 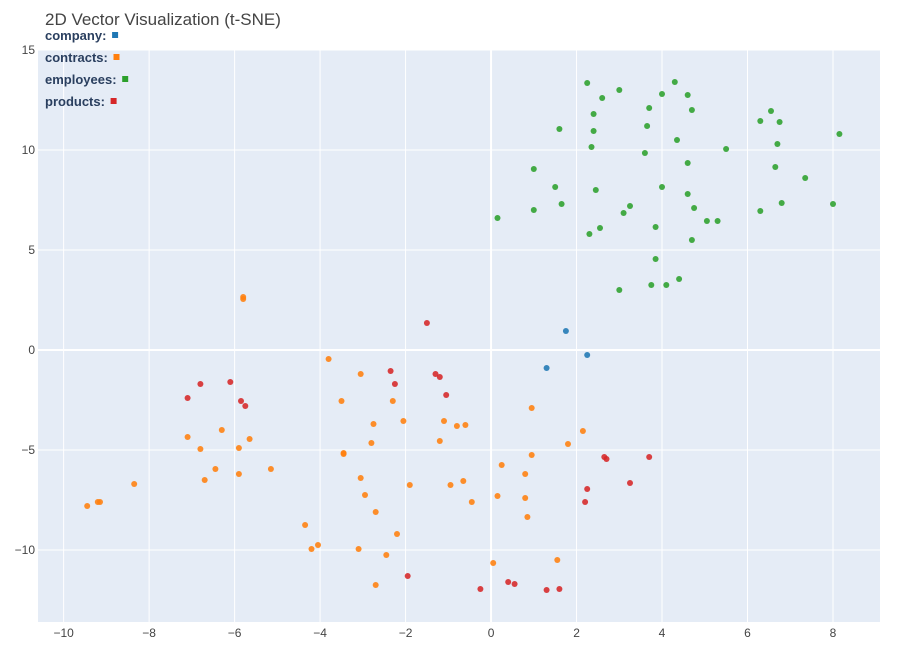 I want to click on y-axis-ticks: −10 −5 0 5 10 15, so click(x=25, y=300).